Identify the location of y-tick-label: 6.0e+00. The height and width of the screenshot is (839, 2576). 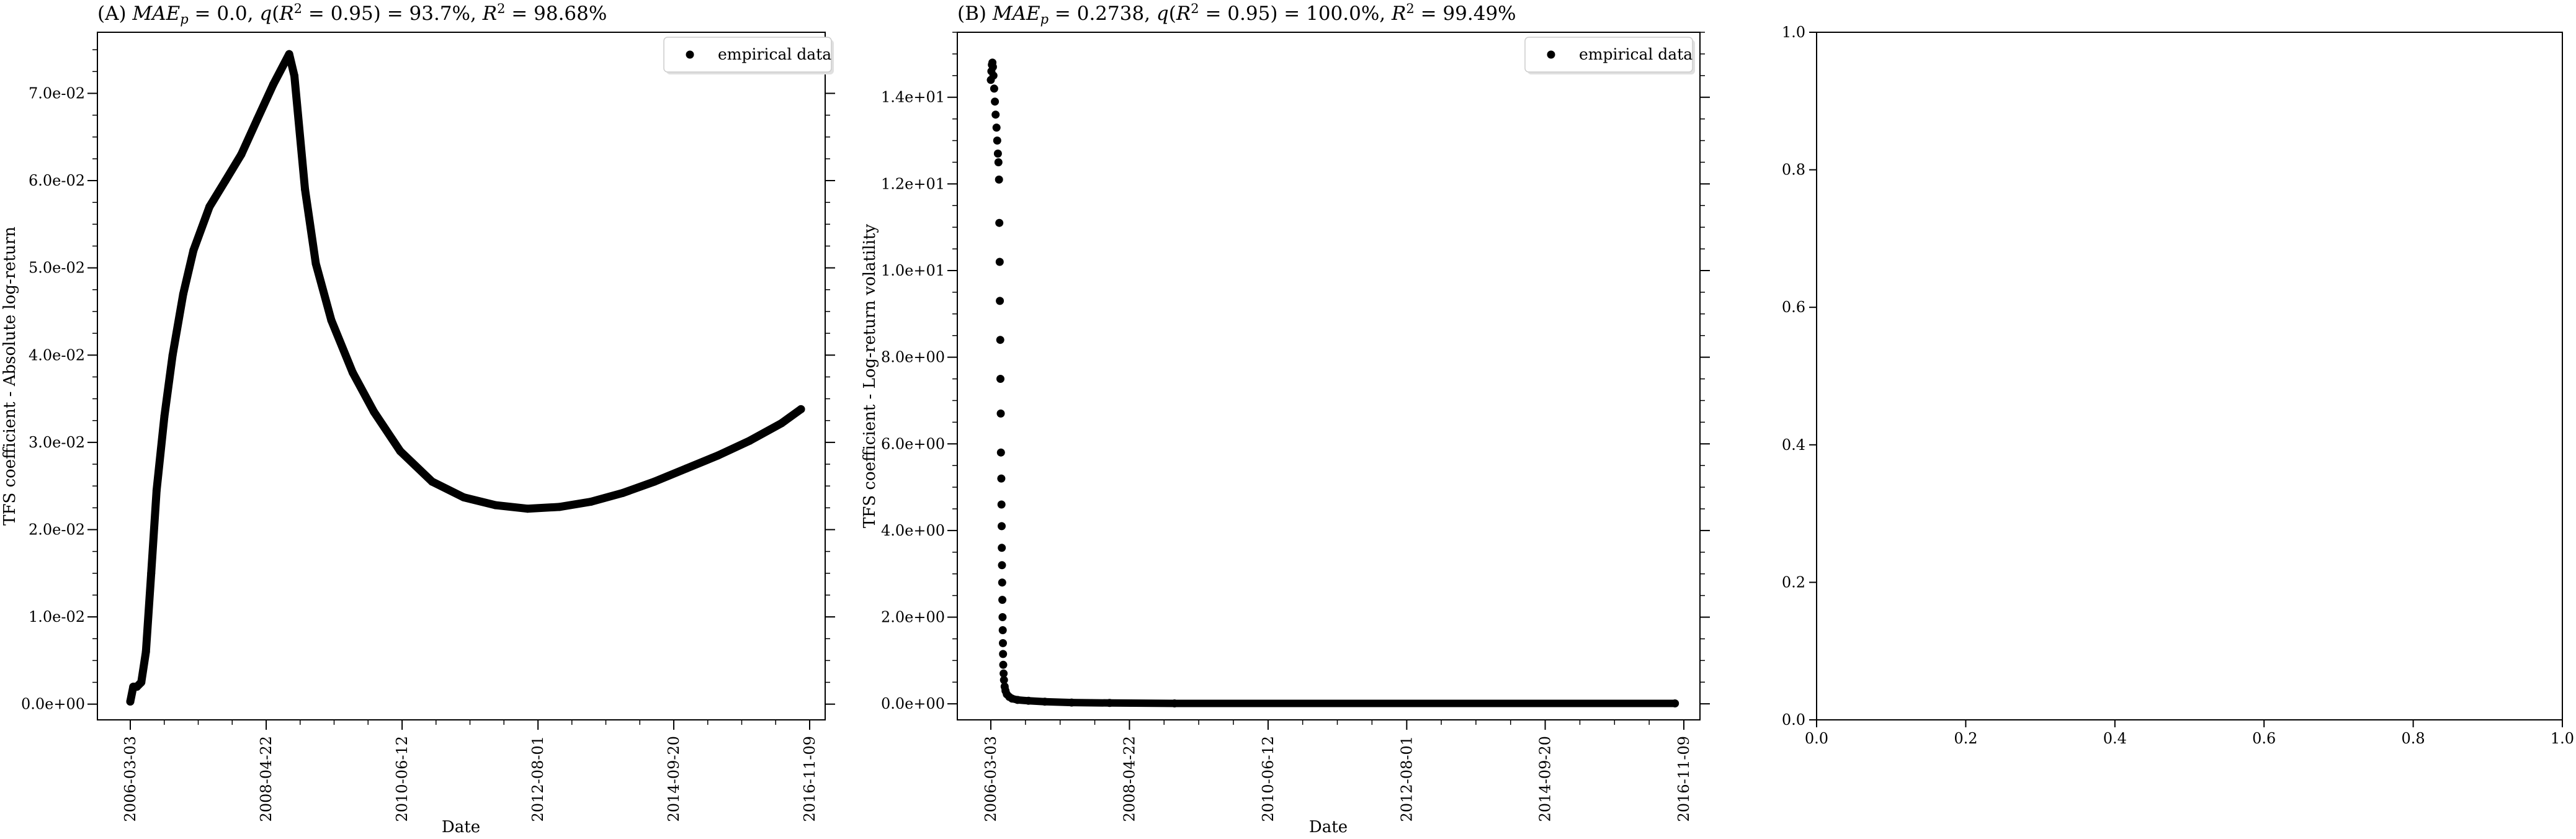
(913, 444).